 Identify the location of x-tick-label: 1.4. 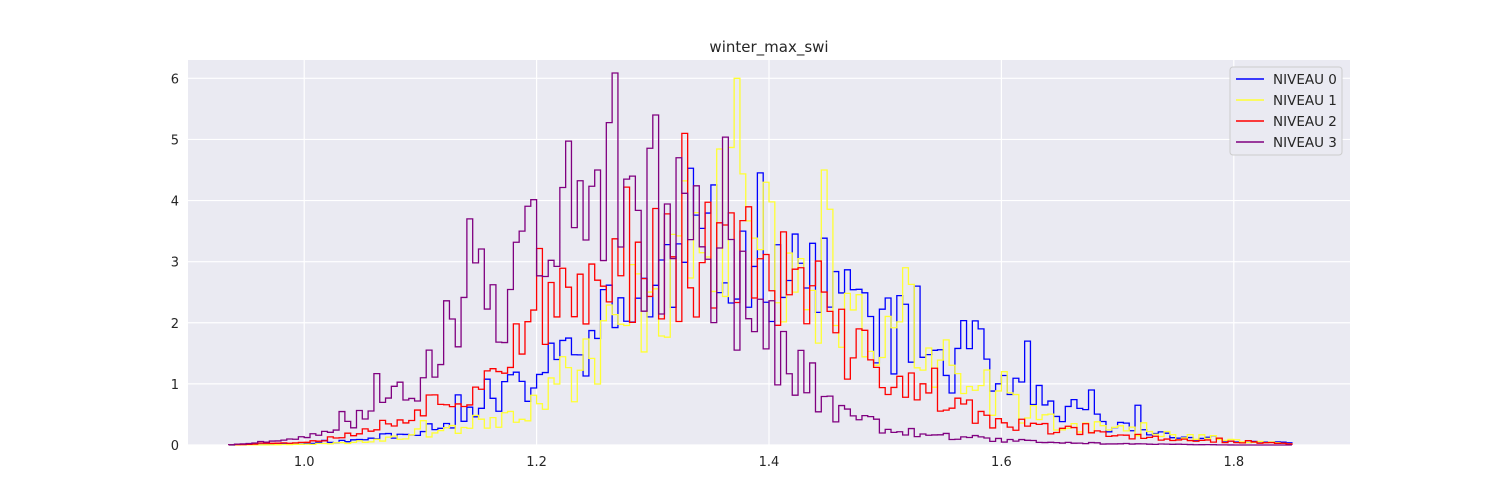
(769, 462).